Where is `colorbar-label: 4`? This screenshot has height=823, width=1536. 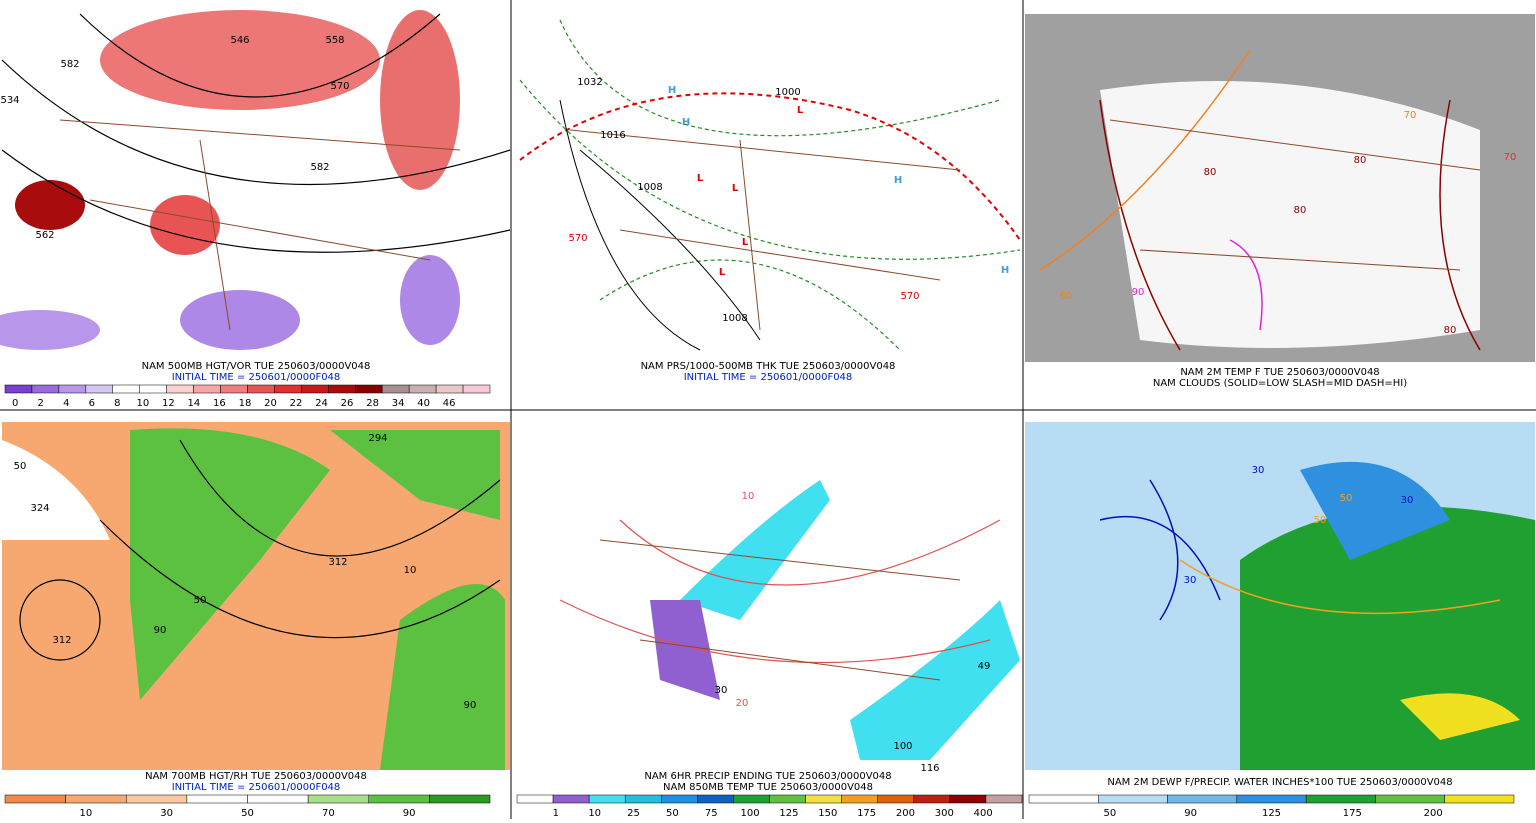
colorbar-label: 4 is located at coordinates (66, 403).